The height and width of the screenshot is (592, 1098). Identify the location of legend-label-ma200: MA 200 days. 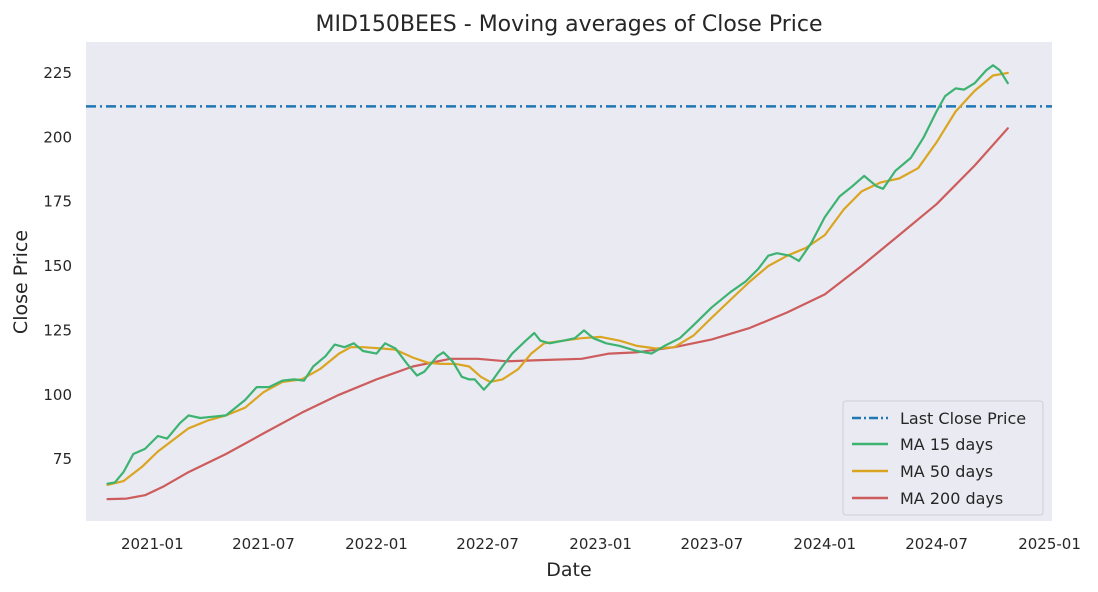
(951, 498).